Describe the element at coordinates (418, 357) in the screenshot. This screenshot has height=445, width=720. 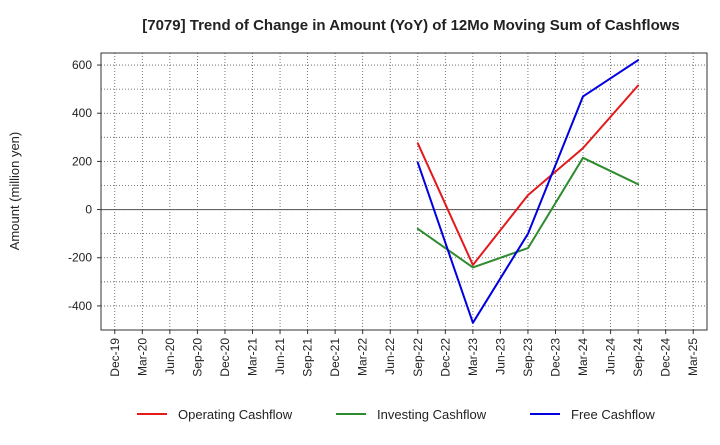
I see `x-tick-label: Sep-22` at that location.